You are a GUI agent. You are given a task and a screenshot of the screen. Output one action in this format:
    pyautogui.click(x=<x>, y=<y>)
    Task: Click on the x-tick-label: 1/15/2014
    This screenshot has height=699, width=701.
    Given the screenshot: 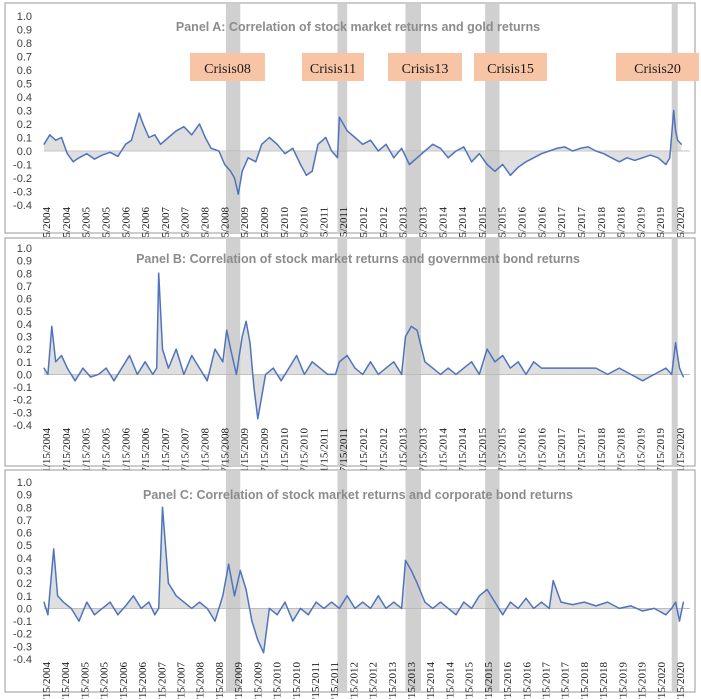 What is the action you would take?
    pyautogui.click(x=431, y=680)
    